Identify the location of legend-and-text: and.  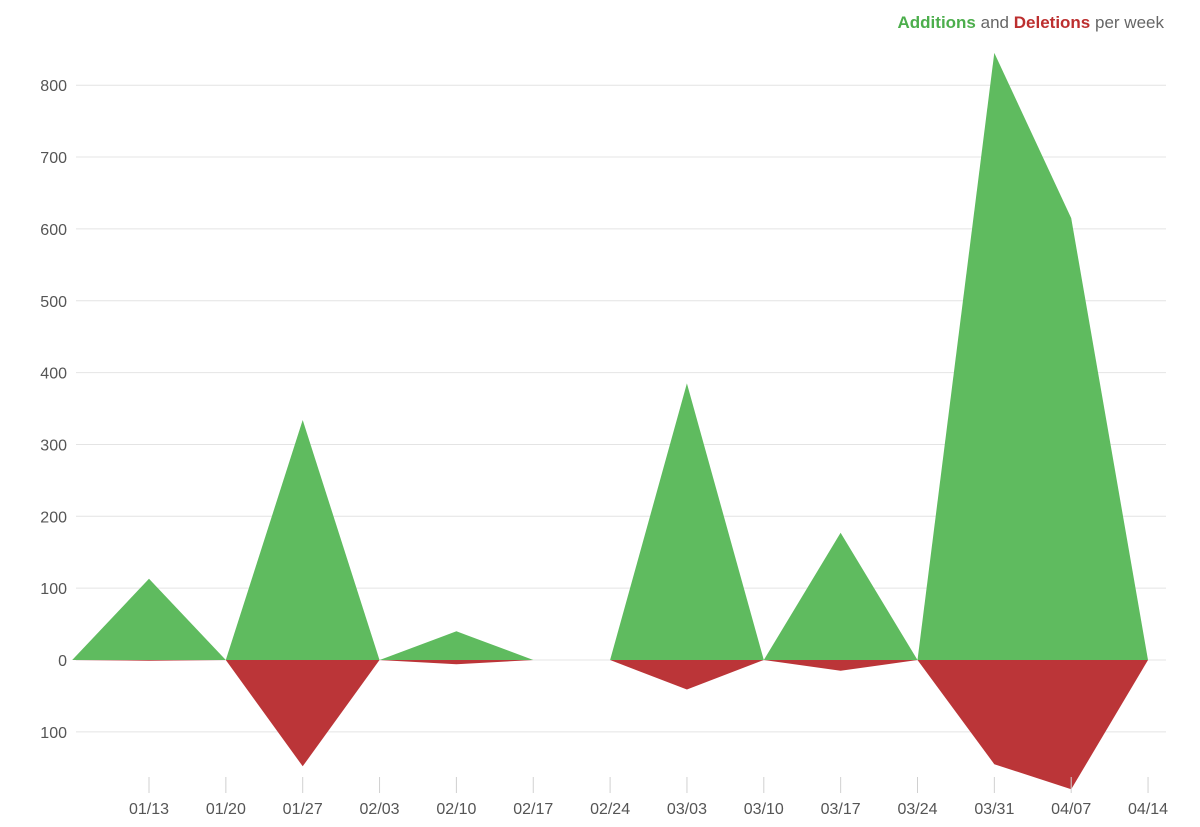
(995, 22).